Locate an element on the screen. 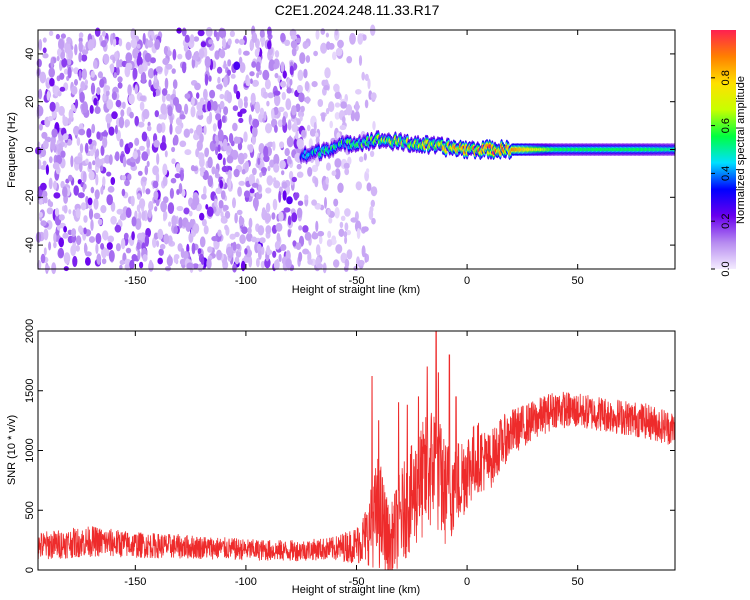 This screenshot has height=600, width=750. snr-y-axis-label: SNR (10 * v/v) is located at coordinates (12, 450).